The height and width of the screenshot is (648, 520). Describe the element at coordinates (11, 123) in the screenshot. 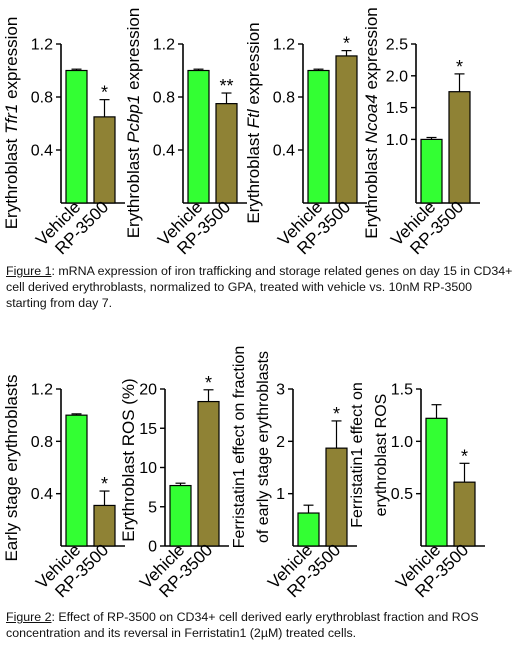

I see `y-axis-label: Erythroblast Tfr1 expression` at that location.